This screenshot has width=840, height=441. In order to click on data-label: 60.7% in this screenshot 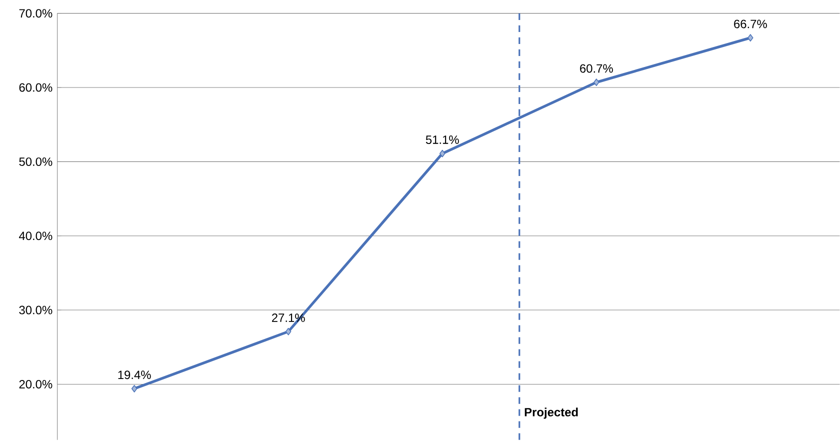, I will do `click(596, 68)`.